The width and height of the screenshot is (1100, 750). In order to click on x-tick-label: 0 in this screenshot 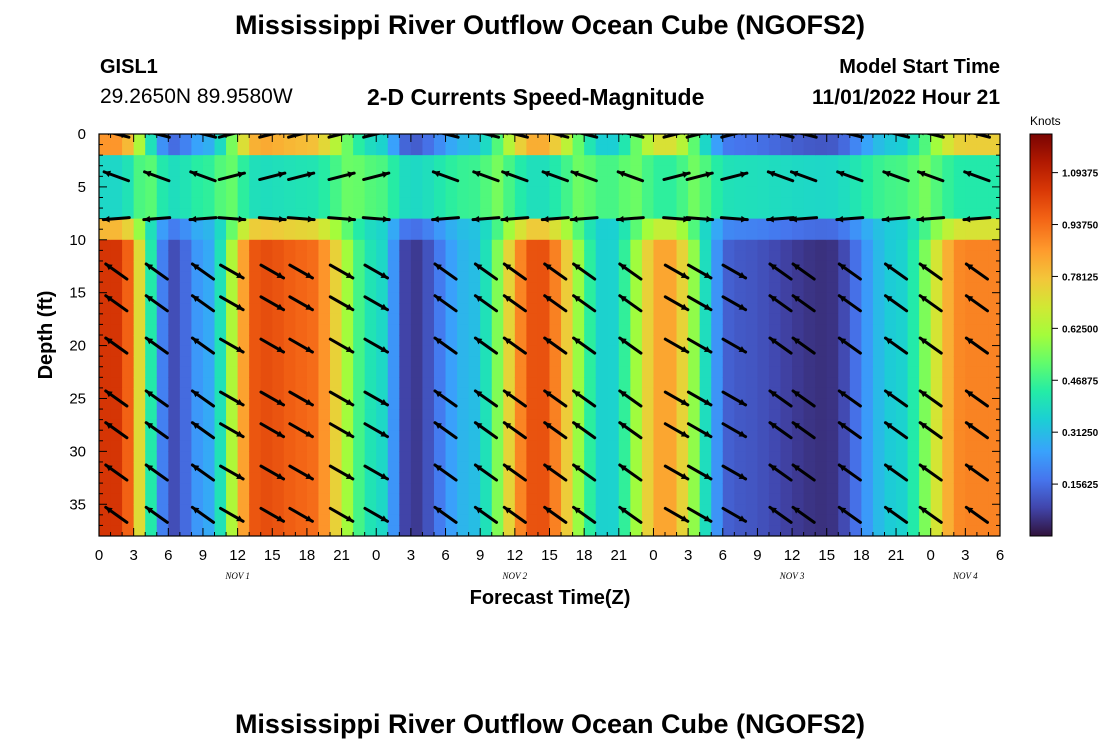, I will do `click(653, 555)`.